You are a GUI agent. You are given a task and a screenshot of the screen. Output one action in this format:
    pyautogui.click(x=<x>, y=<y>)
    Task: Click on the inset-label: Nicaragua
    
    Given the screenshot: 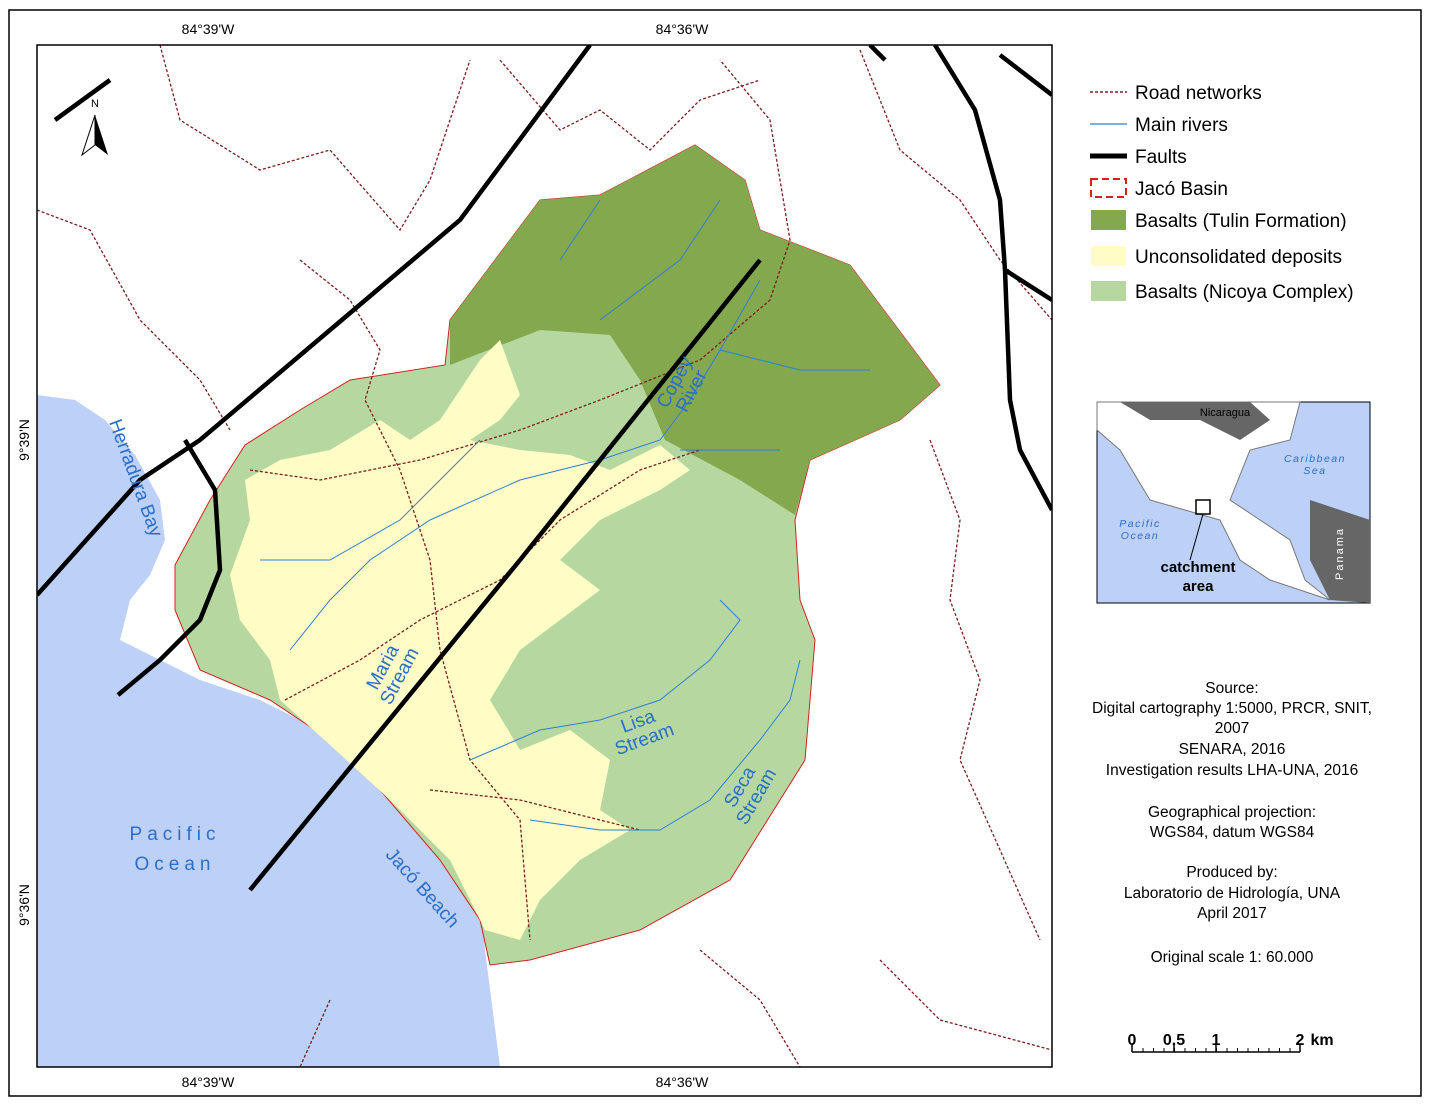 What is the action you would take?
    pyautogui.click(x=1225, y=413)
    